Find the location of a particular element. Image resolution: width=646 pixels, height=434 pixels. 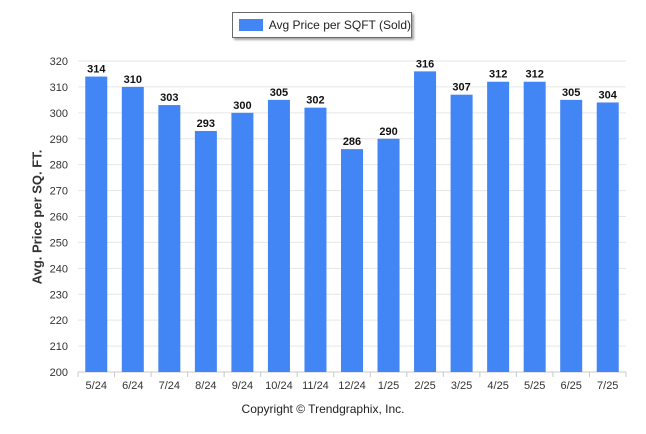

y-tick-label: 210 is located at coordinates (59, 347).